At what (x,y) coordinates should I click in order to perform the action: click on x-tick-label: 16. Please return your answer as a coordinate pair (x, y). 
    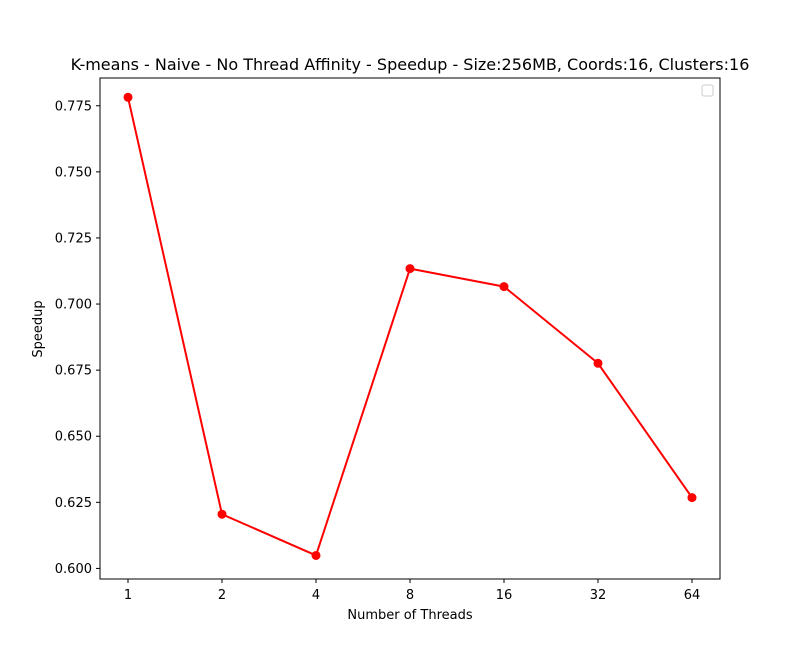
    Looking at the image, I should click on (504, 595).